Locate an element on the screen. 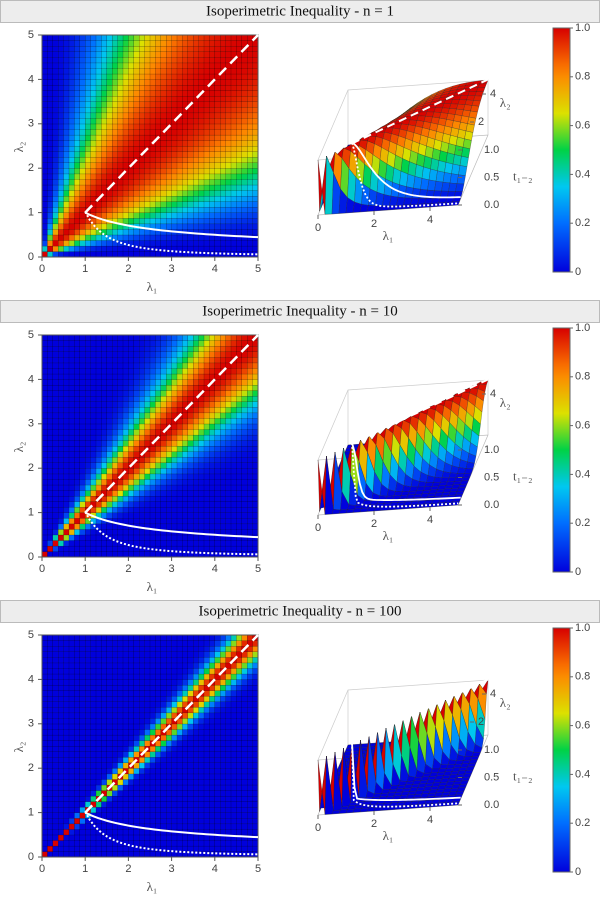 This screenshot has width=600, height=900. surface-patch is located at coordinates (463, 170).